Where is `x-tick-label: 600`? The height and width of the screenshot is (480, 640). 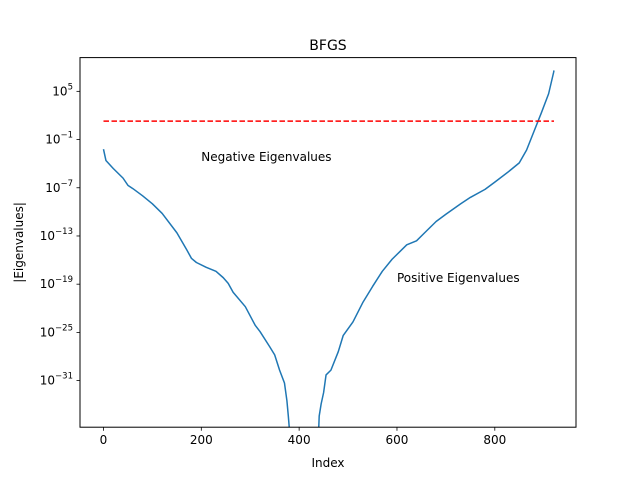 x-tick-label: 600 is located at coordinates (397, 440).